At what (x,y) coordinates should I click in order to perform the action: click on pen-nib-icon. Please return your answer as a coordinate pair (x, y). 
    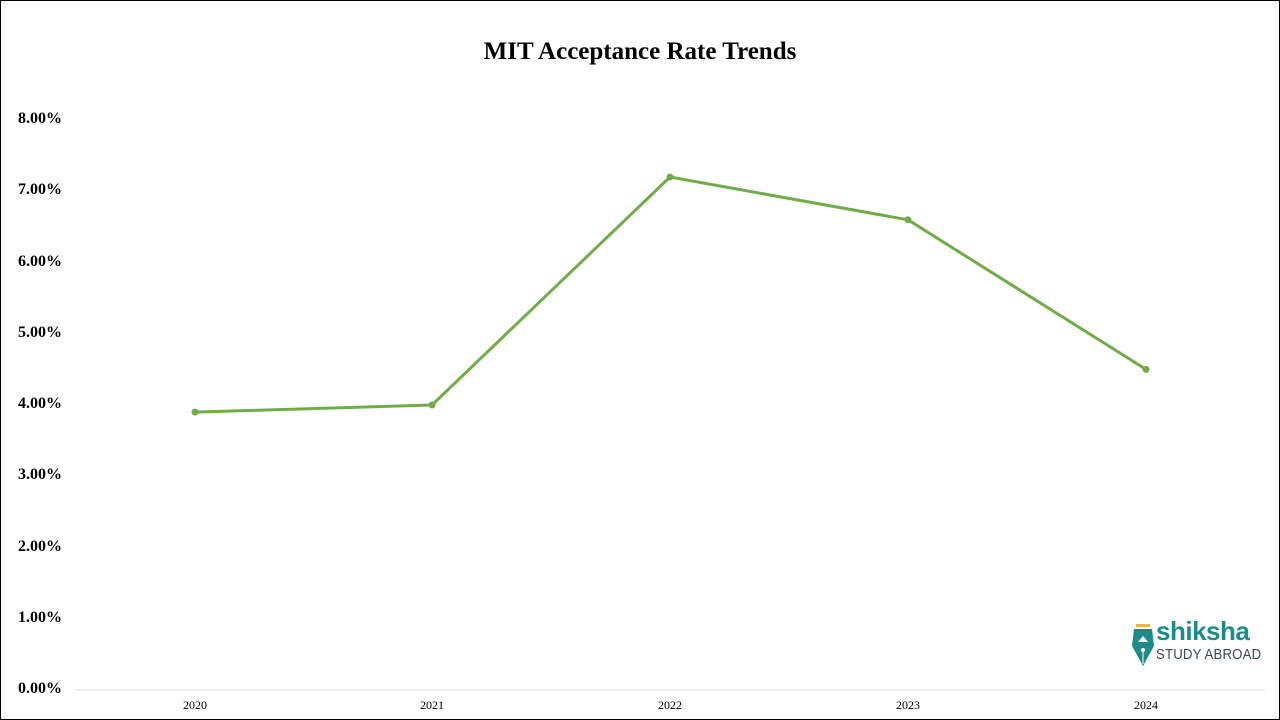
    Looking at the image, I should click on (1143, 645).